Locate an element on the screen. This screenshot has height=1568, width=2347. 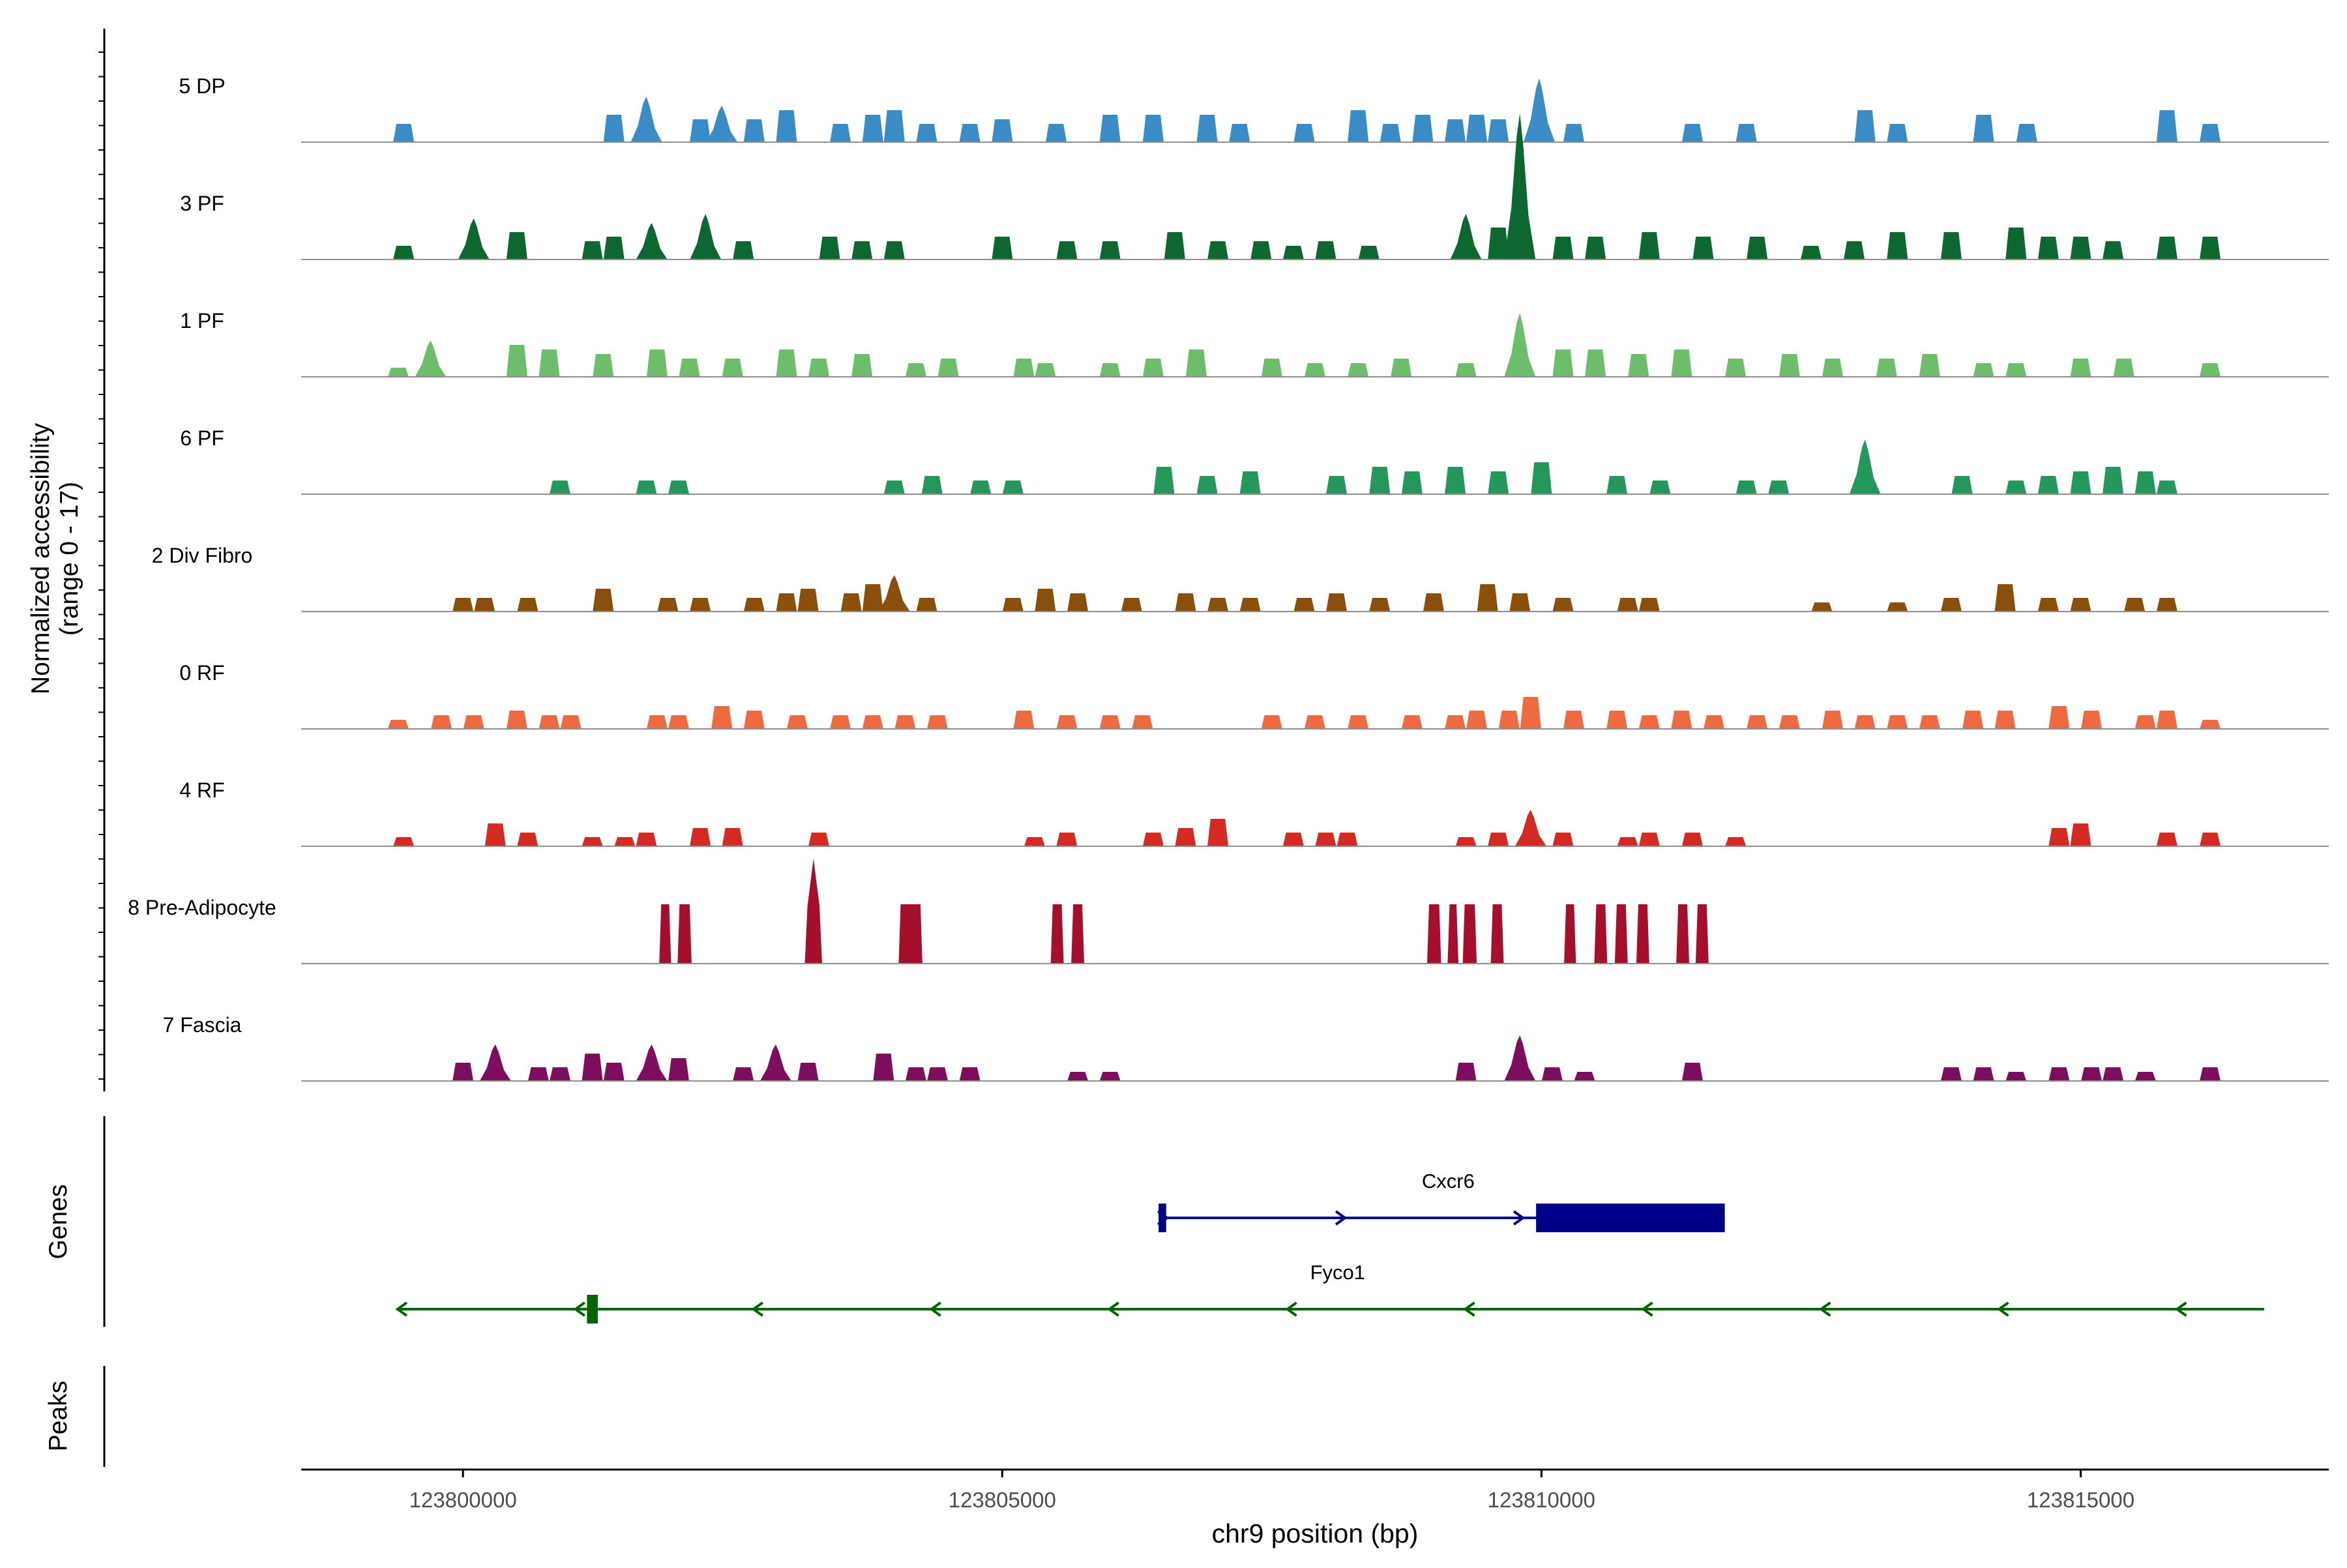
track-0-rf: 0 RF is located at coordinates (1254, 696).